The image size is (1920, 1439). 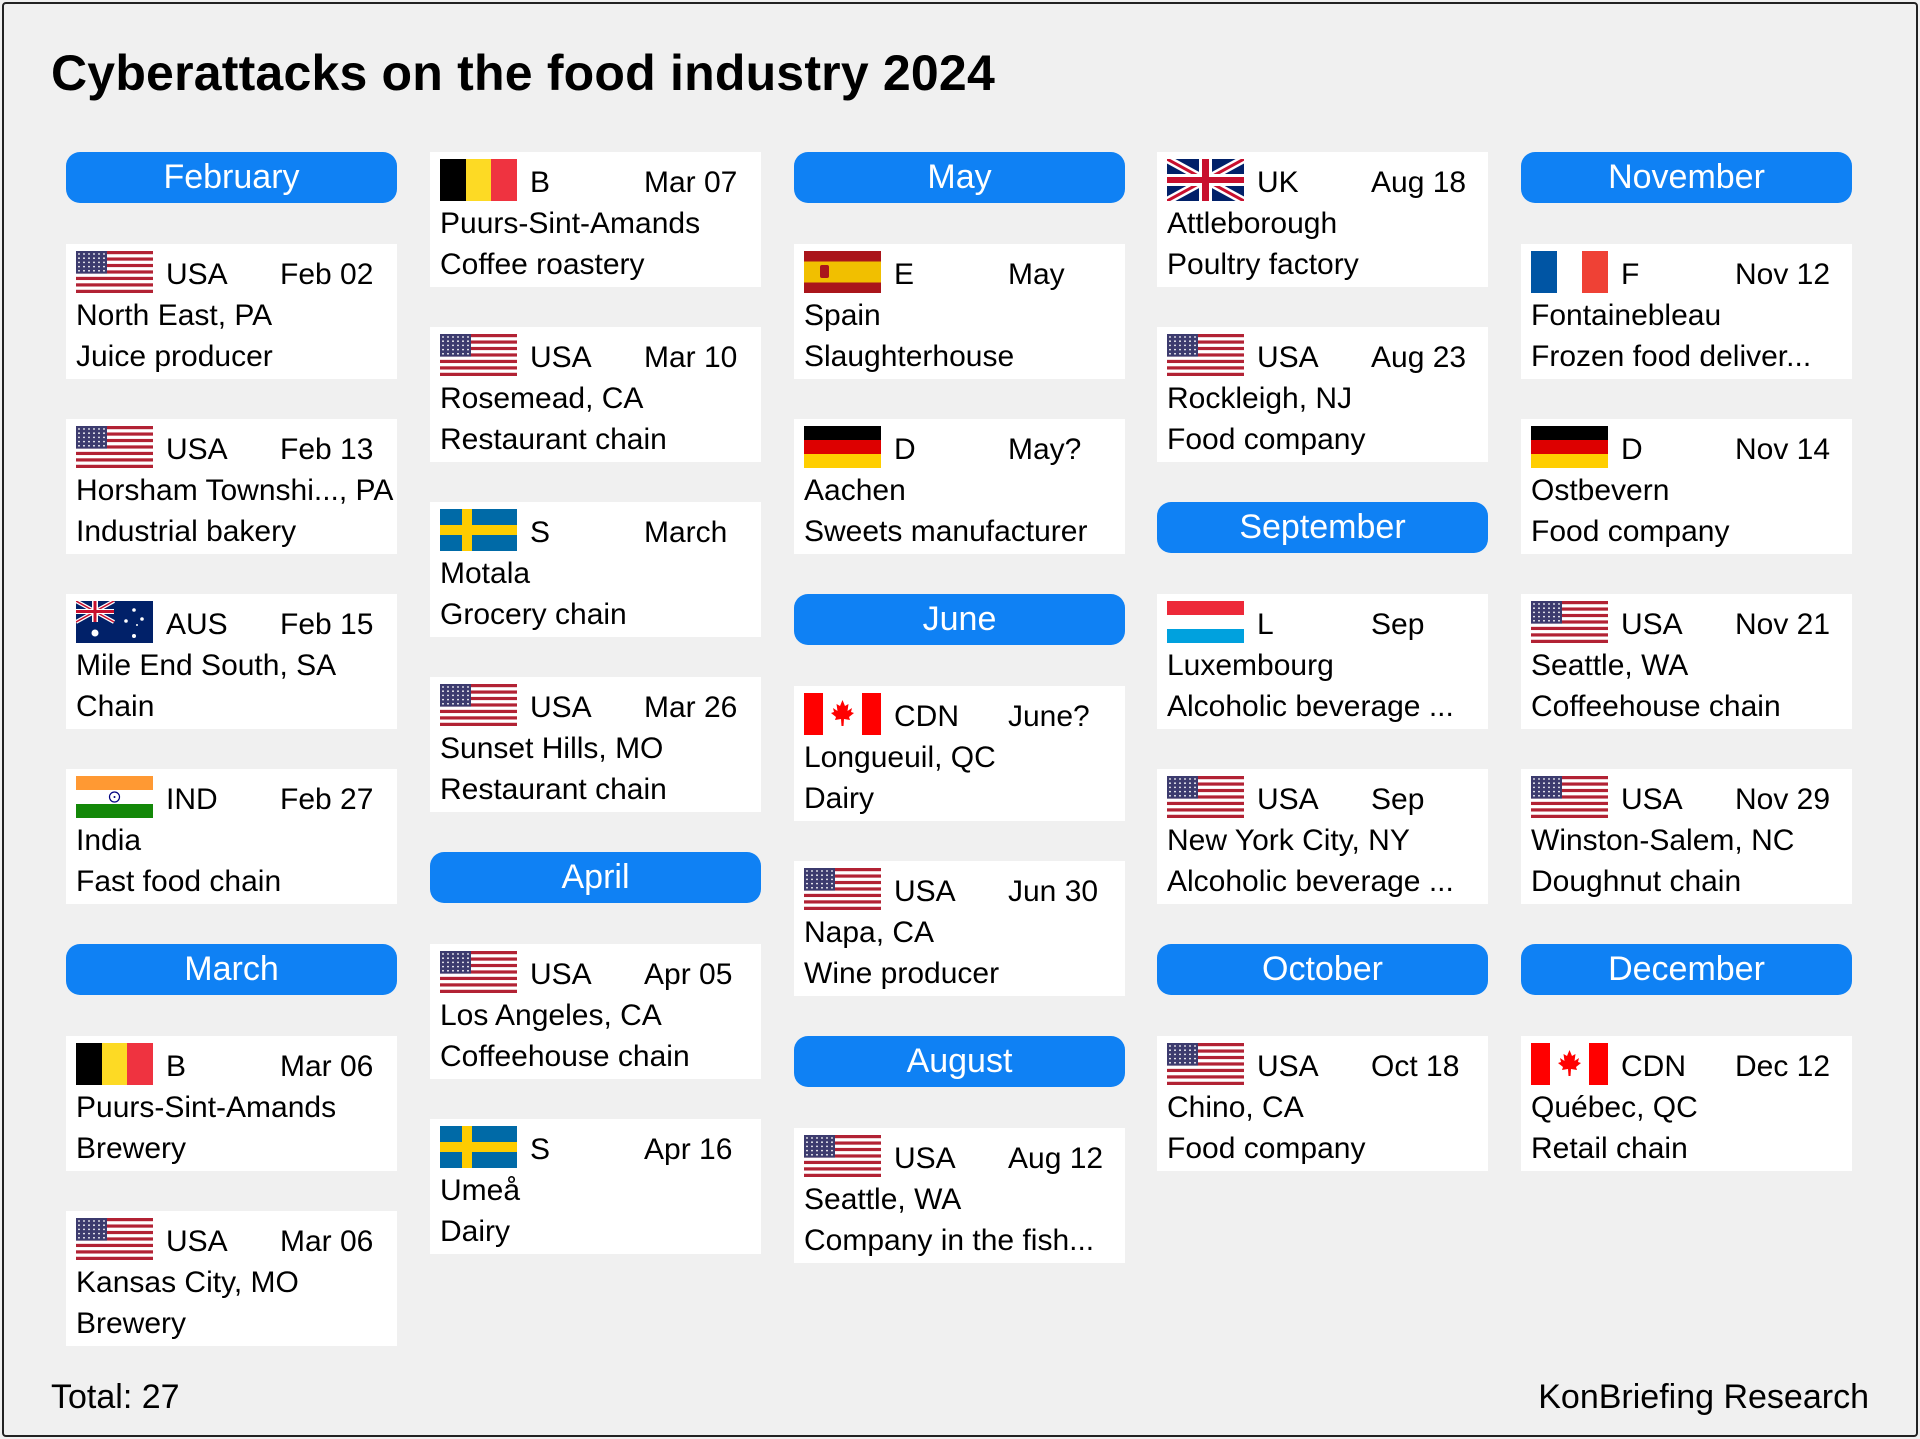 What do you see at coordinates (595, 877) in the screenshot?
I see `month-header: April` at bounding box center [595, 877].